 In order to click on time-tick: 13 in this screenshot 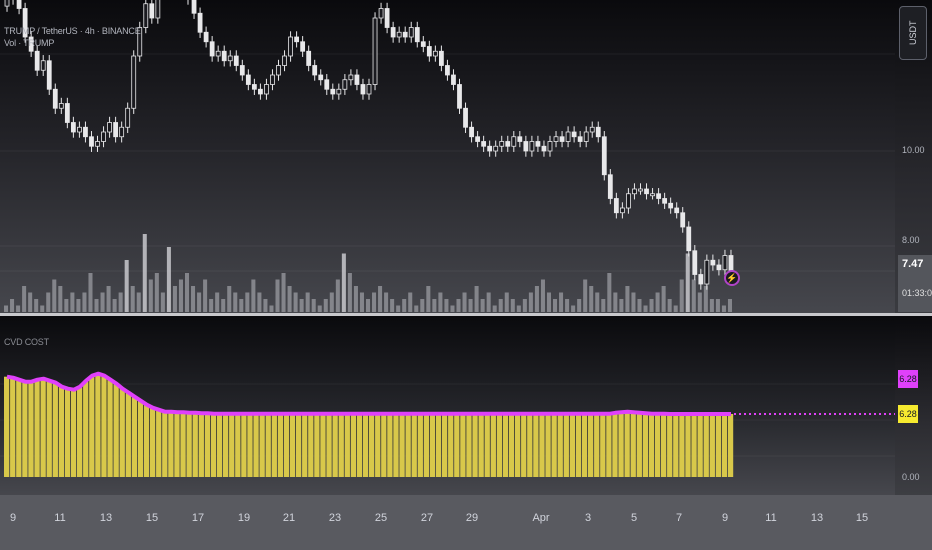, I will do `click(817, 518)`.